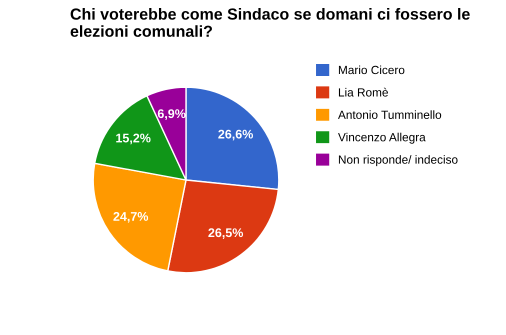  What do you see at coordinates (363, 92) in the screenshot?
I see `legend-label: Lia Romè` at bounding box center [363, 92].